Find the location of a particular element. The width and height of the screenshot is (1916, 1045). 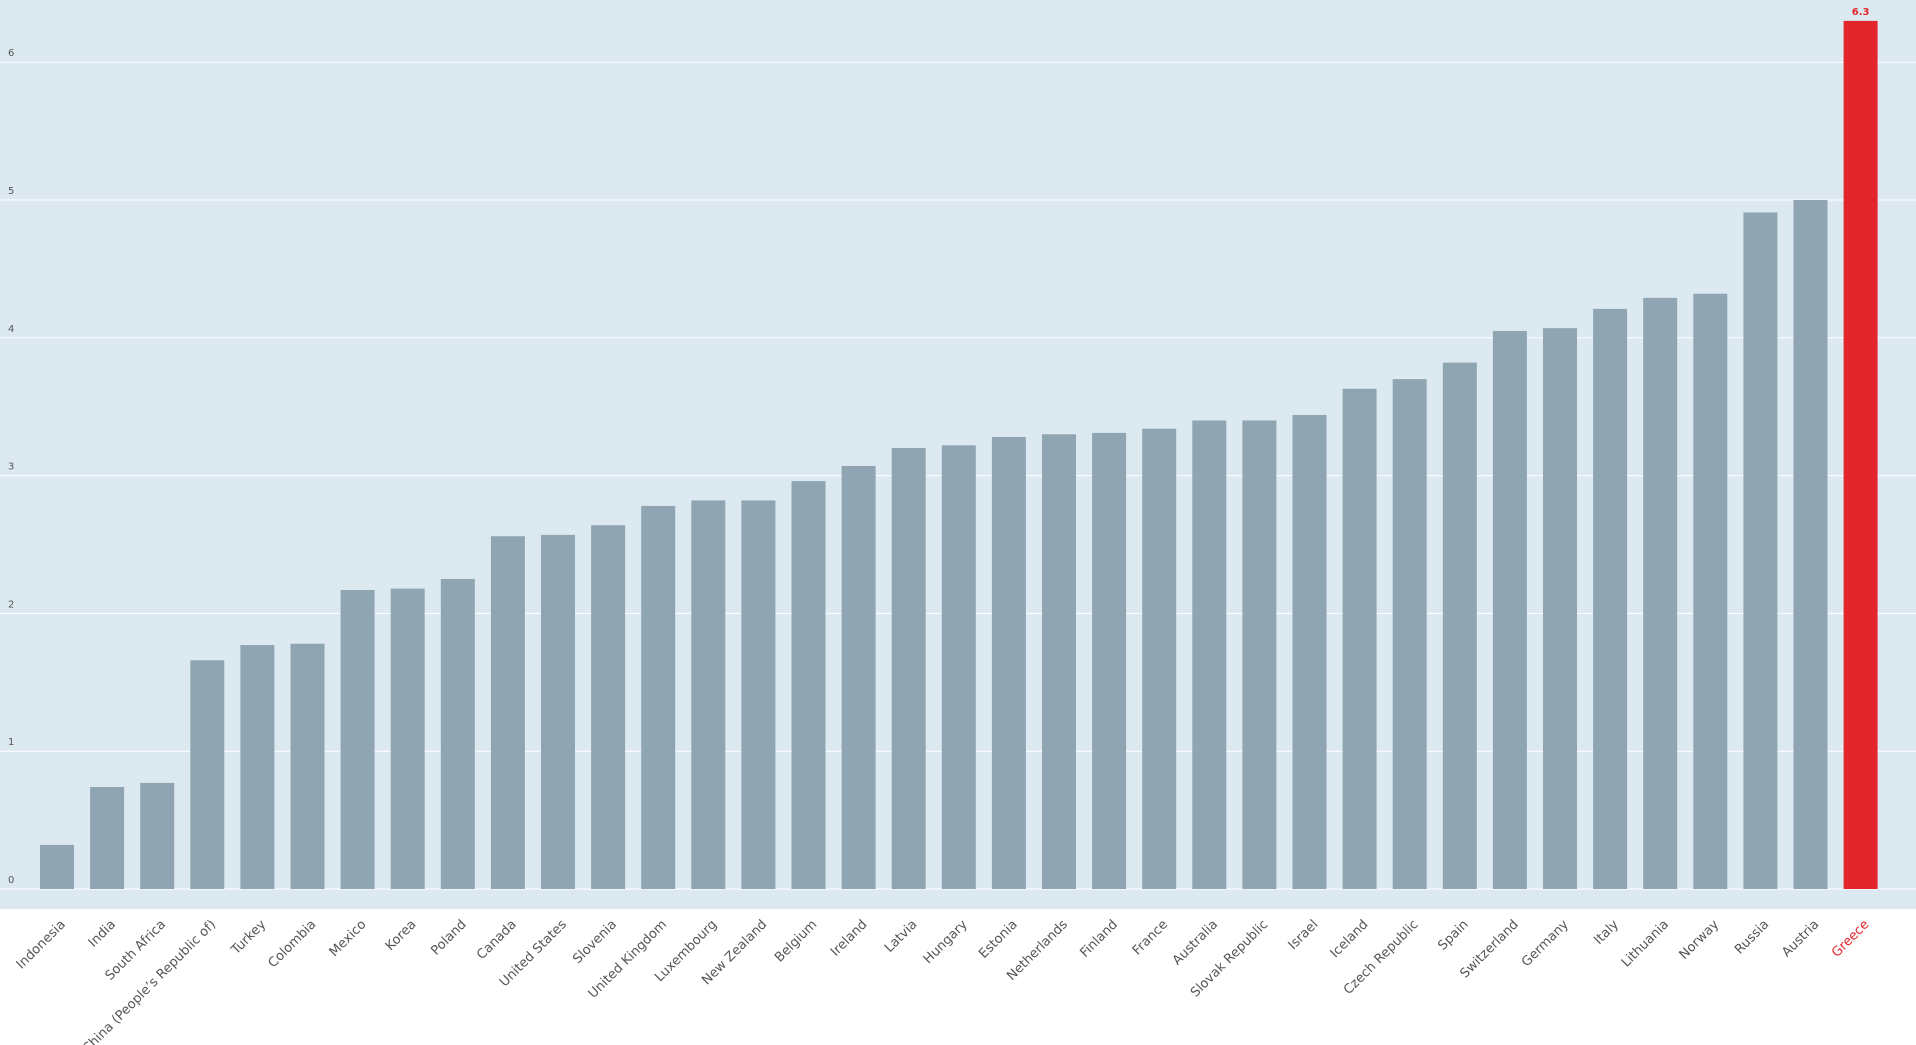

y-tick-label: 6 is located at coordinates (11, 53).